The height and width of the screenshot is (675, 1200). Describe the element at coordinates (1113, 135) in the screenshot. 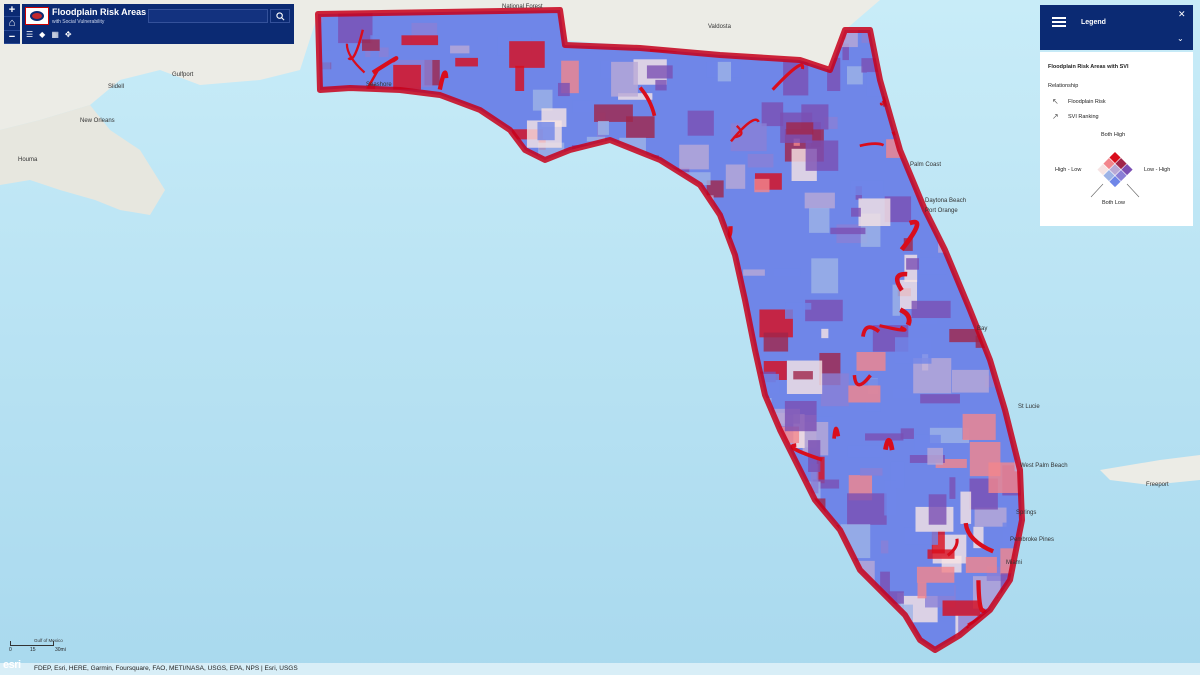

I see `legend-top-label: Both High` at that location.